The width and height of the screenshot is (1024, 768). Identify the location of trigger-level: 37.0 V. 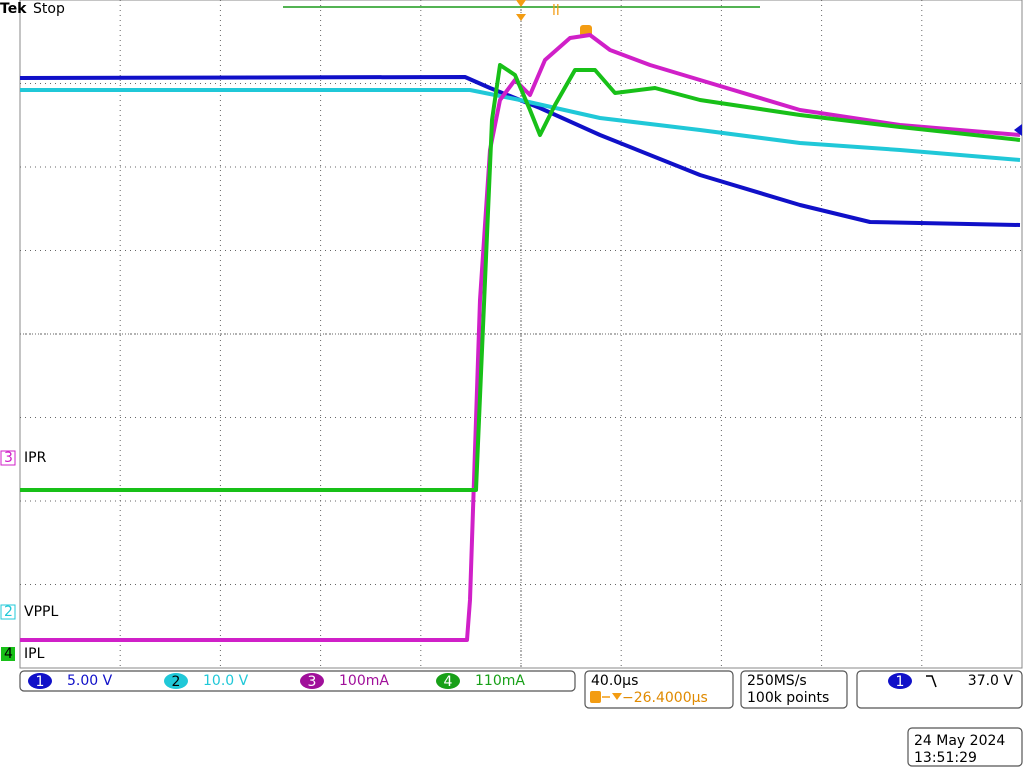
(991, 681).